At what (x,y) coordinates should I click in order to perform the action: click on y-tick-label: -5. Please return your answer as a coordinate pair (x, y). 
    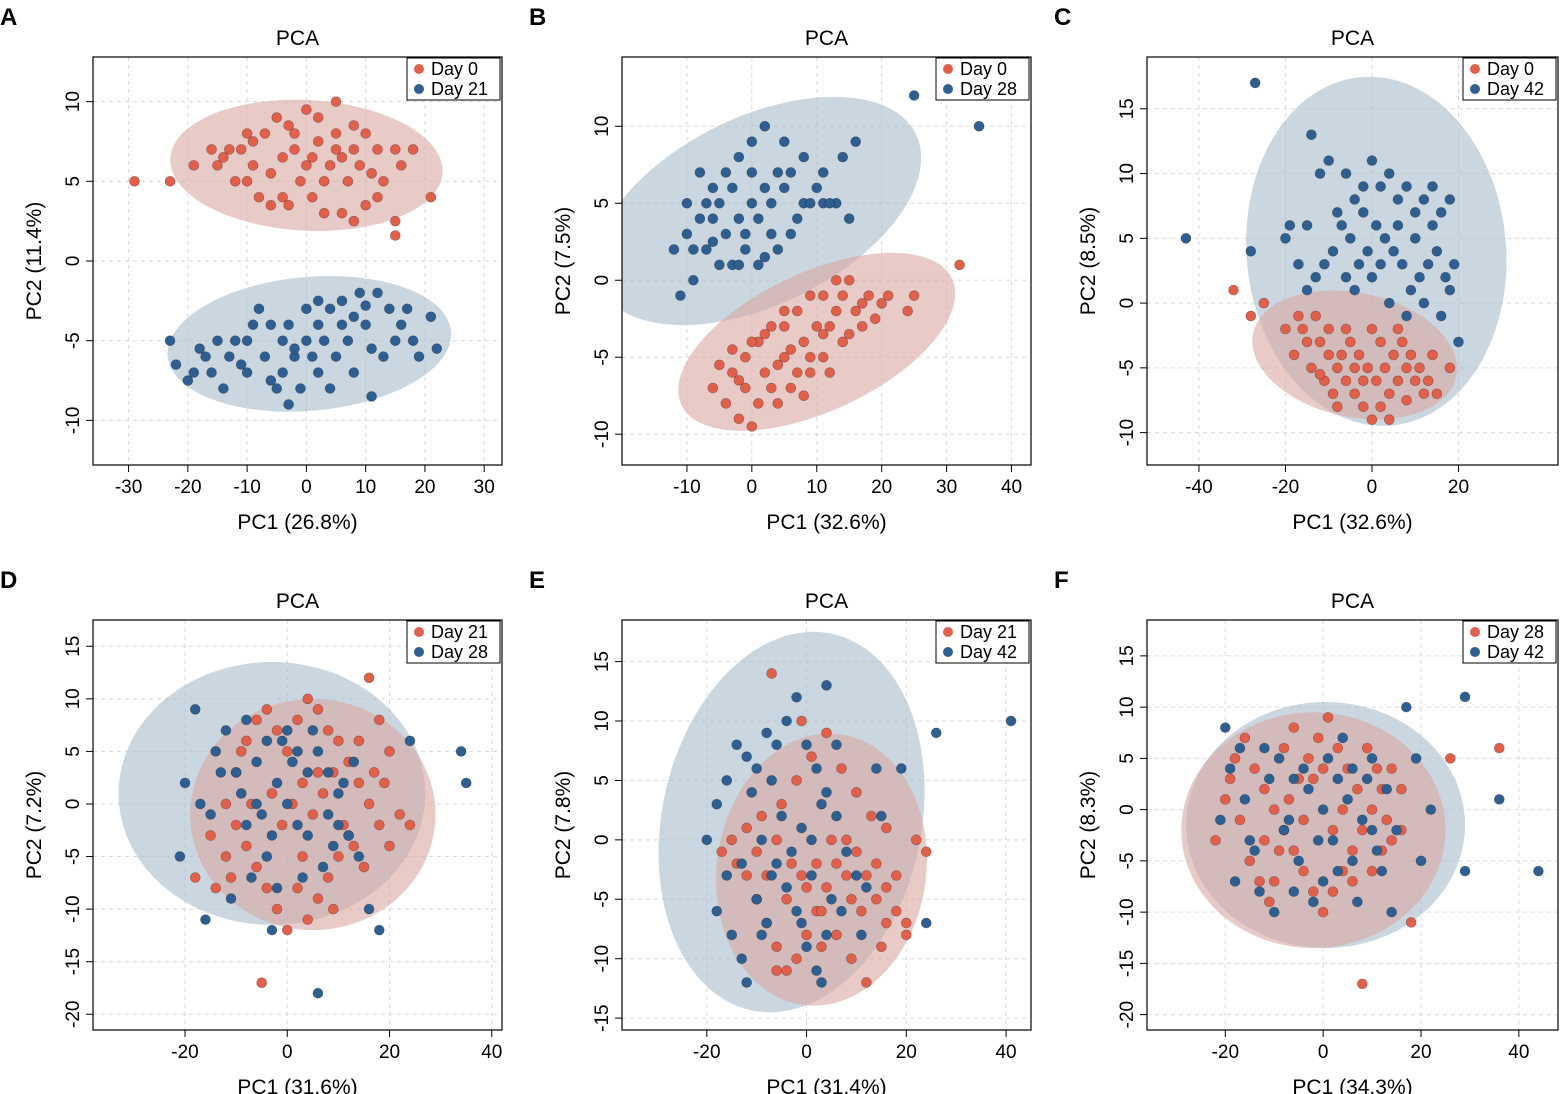
    Looking at the image, I should click on (602, 357).